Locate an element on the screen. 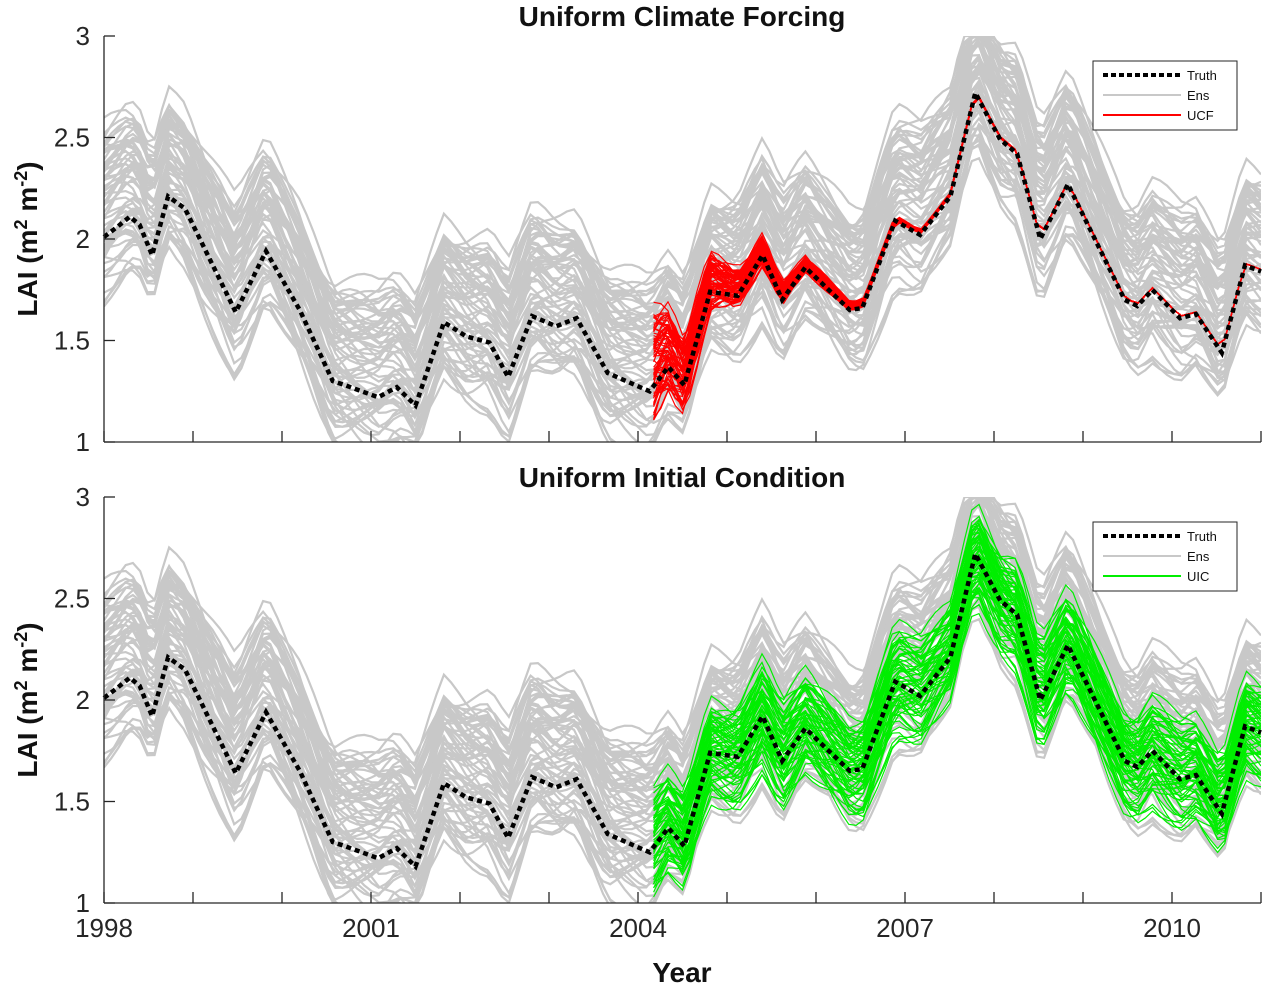  x-tick-label: 2007 is located at coordinates (905, 928).